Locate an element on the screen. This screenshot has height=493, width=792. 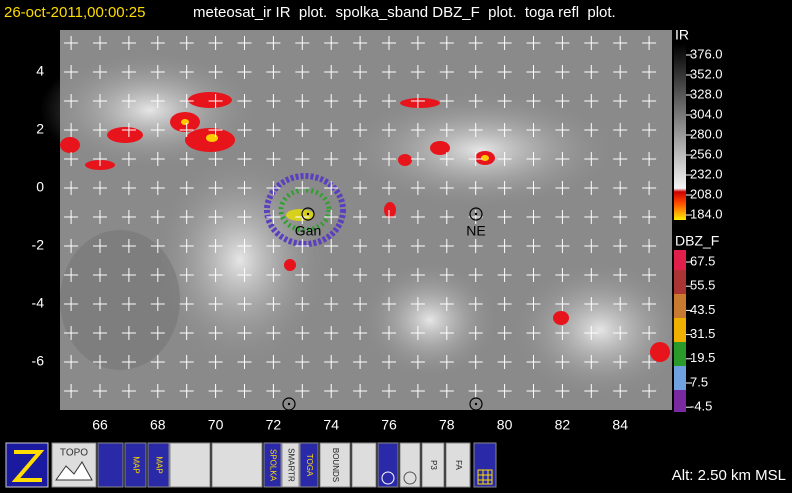
site-label: Gan is located at coordinates (308, 231).